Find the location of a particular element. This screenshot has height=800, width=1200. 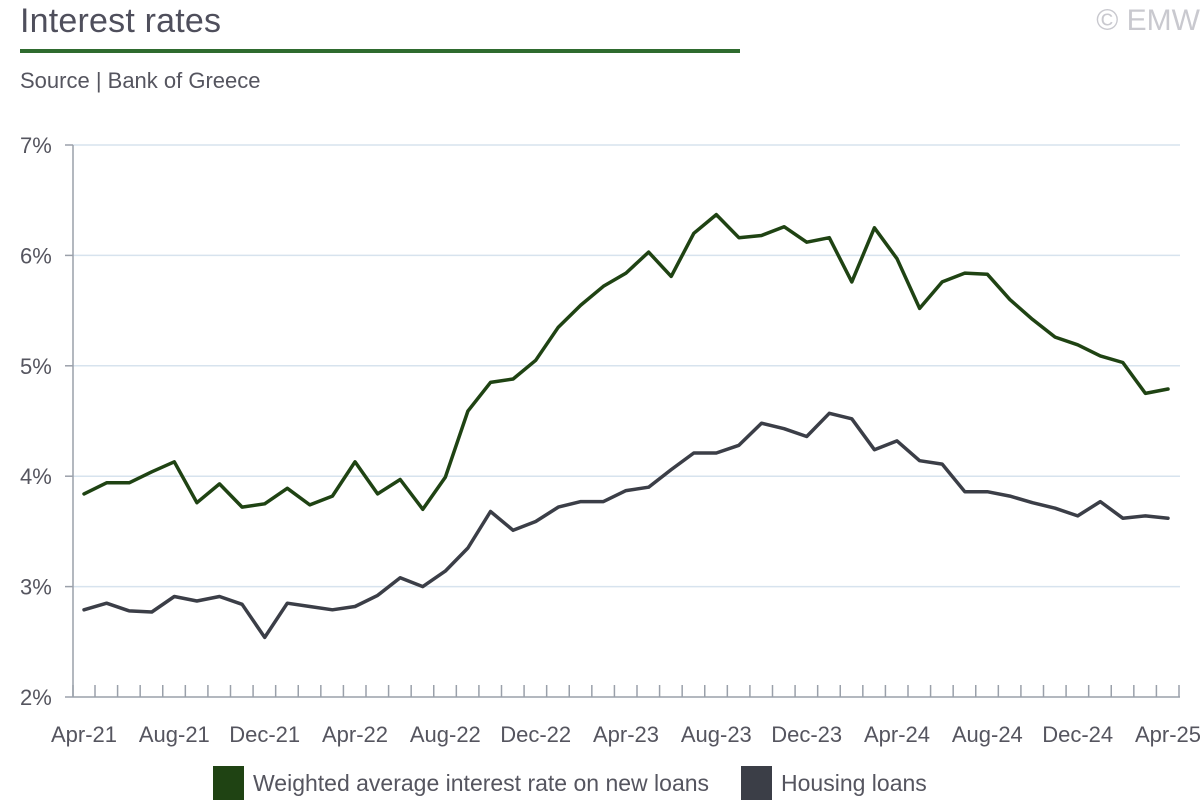

x-tick-label: Apr-25 is located at coordinates (1167, 734).